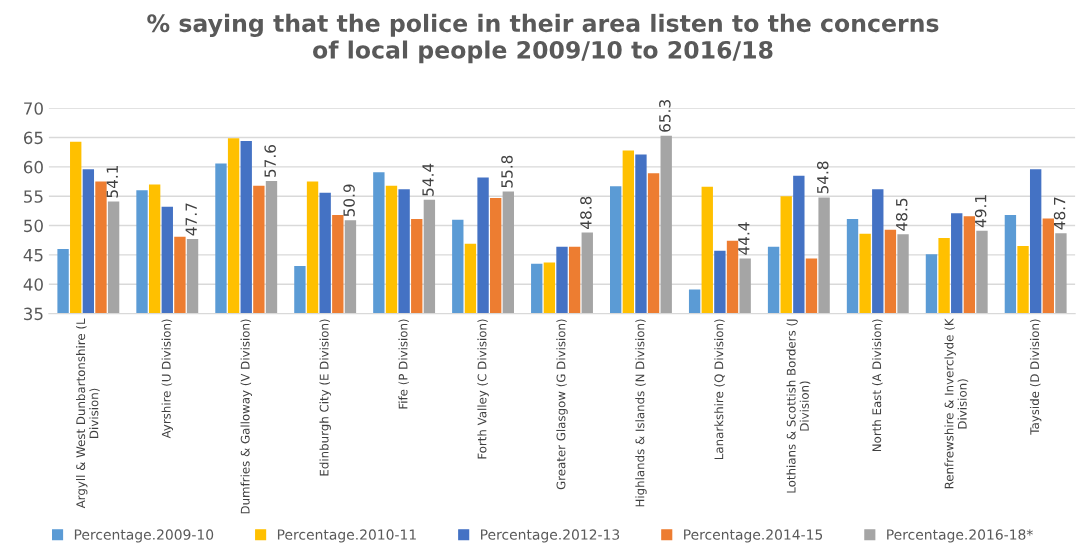 The width and height of the screenshot is (1086, 555). What do you see at coordinates (33, 255) in the screenshot?
I see `y-tick-label: 45` at bounding box center [33, 255].